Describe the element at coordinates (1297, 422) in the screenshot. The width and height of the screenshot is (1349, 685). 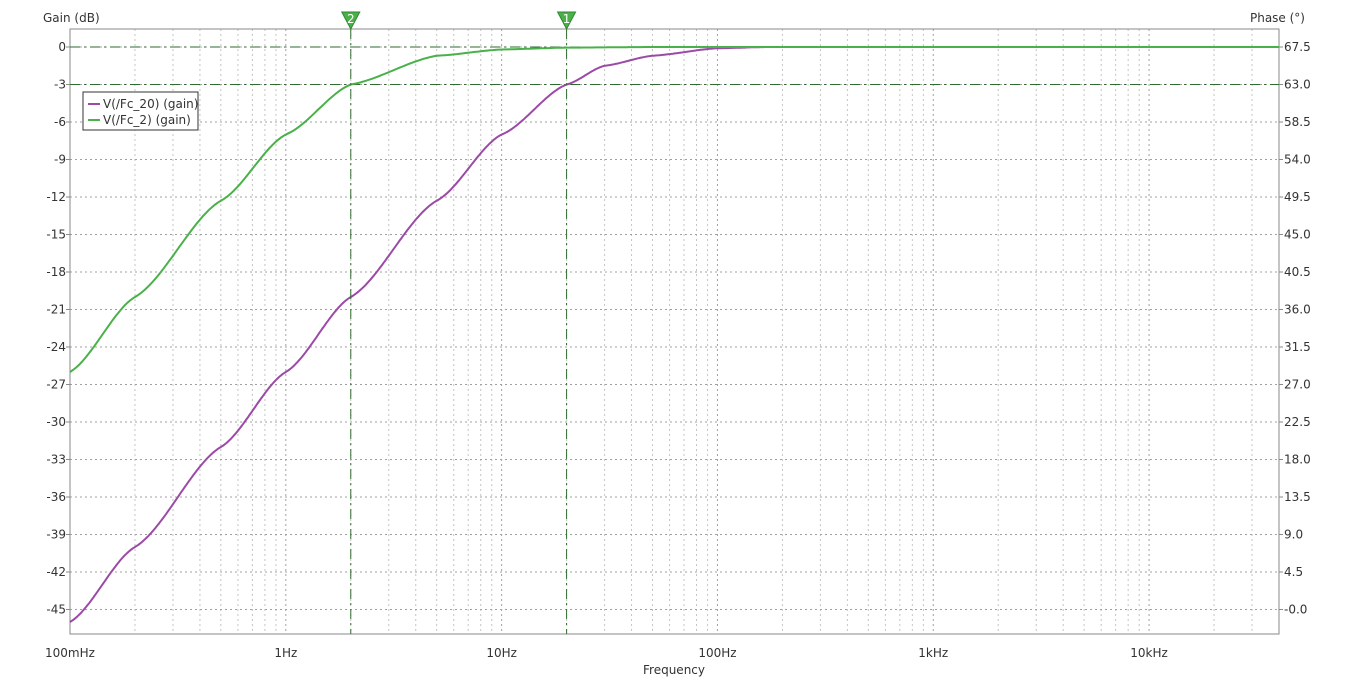
I see `right-tick-label: 22.5` at that location.